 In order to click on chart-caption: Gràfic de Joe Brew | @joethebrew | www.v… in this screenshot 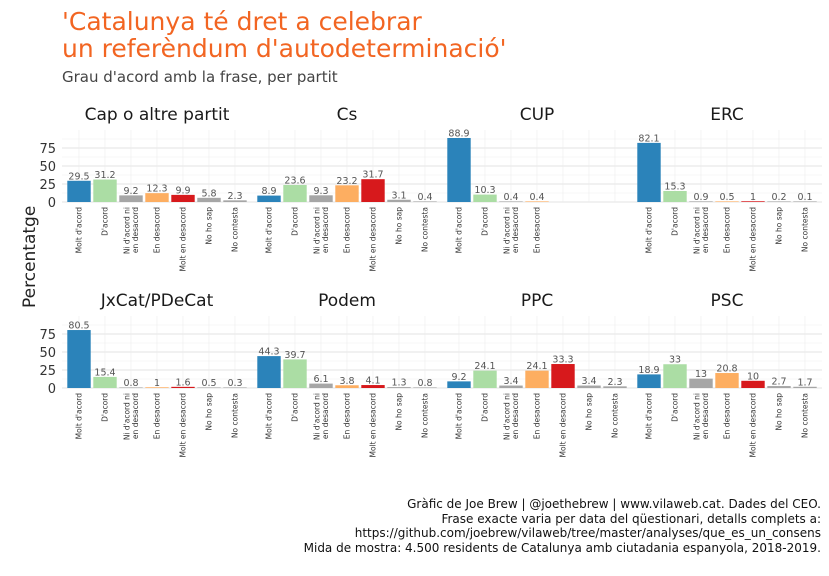, I will do `click(562, 526)`.